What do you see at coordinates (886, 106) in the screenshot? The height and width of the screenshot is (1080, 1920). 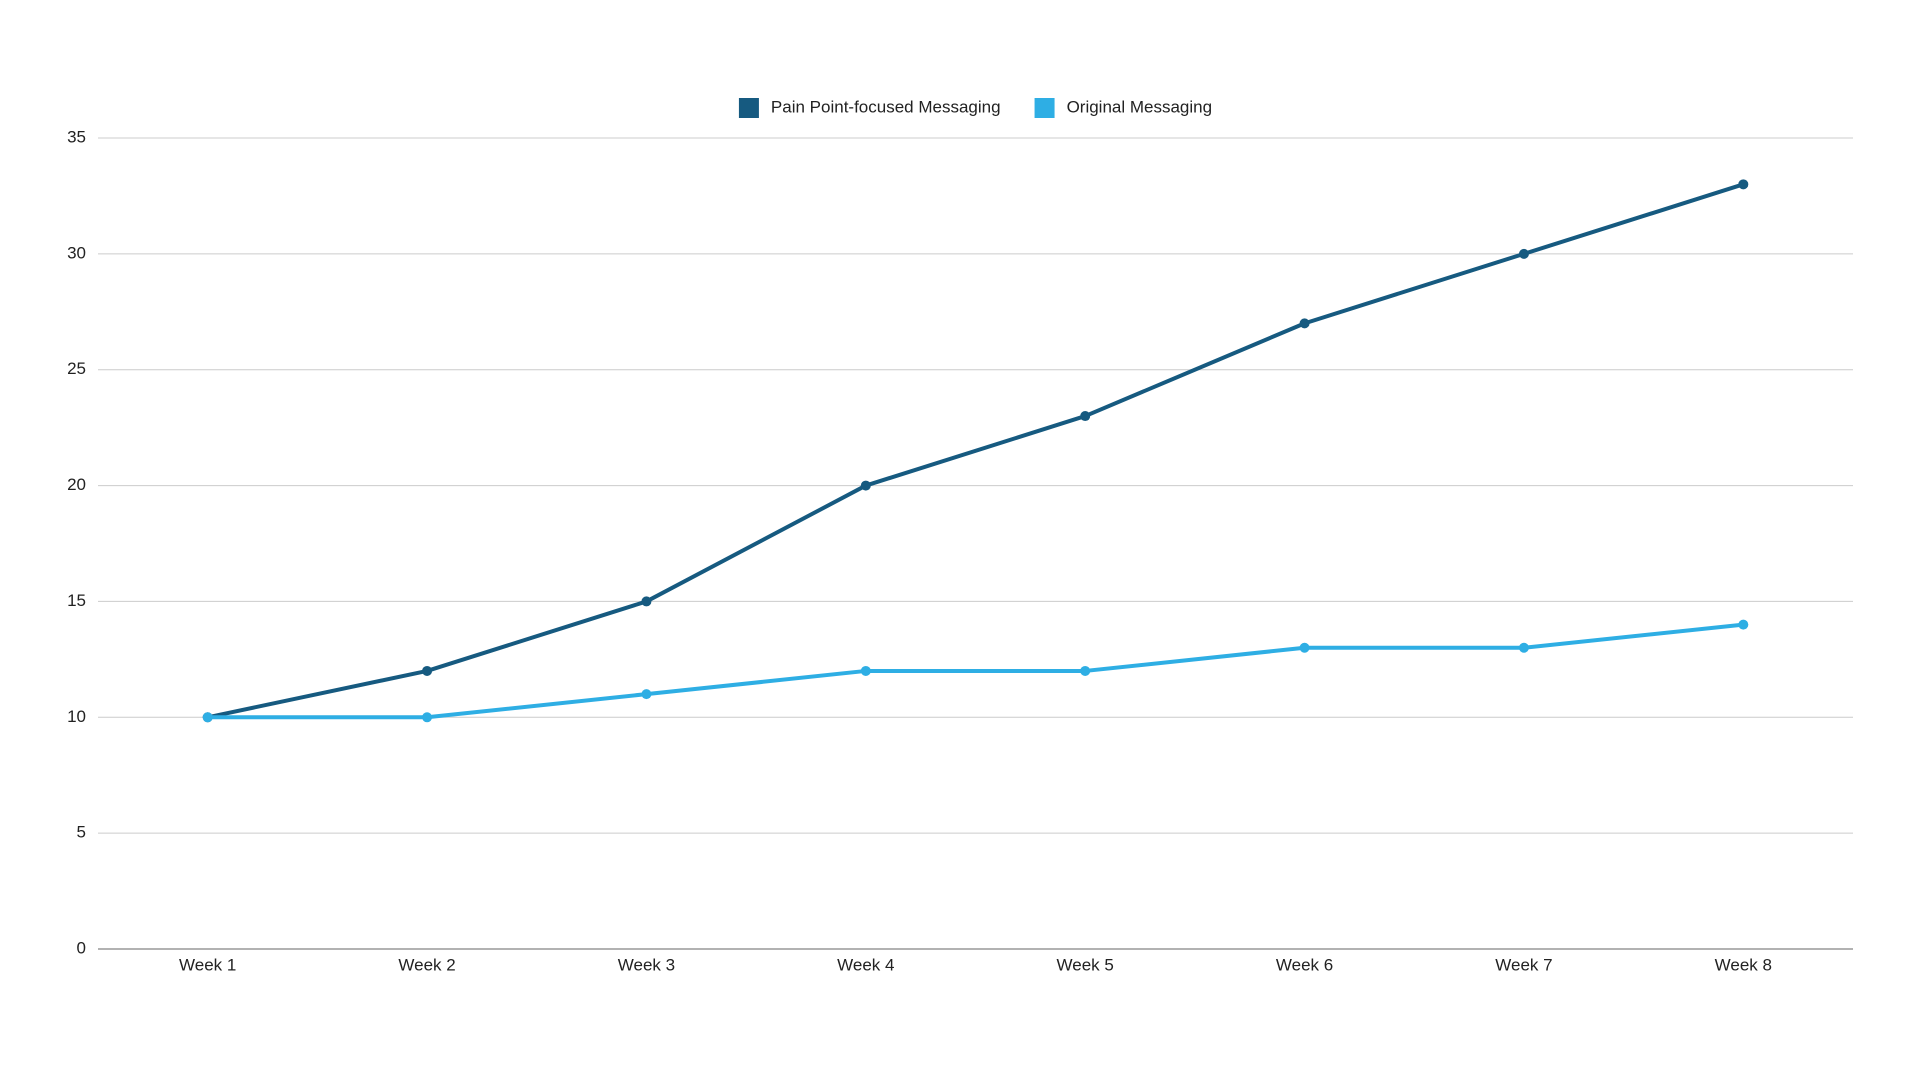 I see `legend-label: Pain Point-focused Messaging` at bounding box center [886, 106].